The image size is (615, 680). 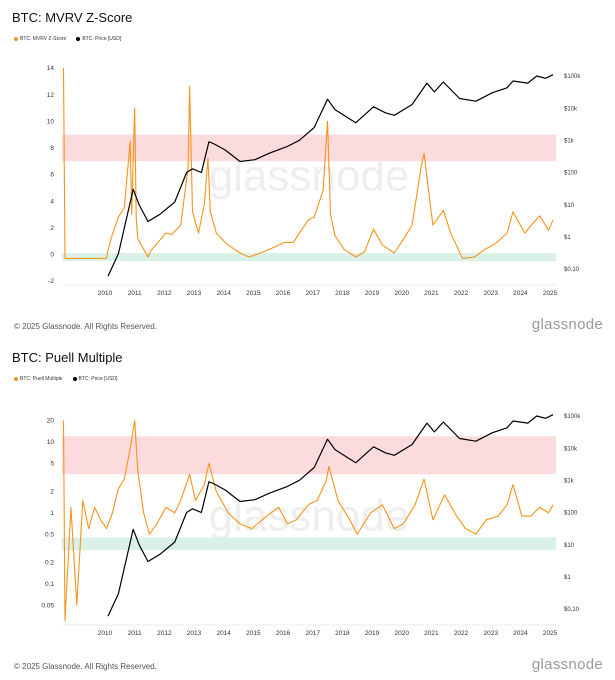 I want to click on y-tick-label: 0.05, so click(x=47, y=605).